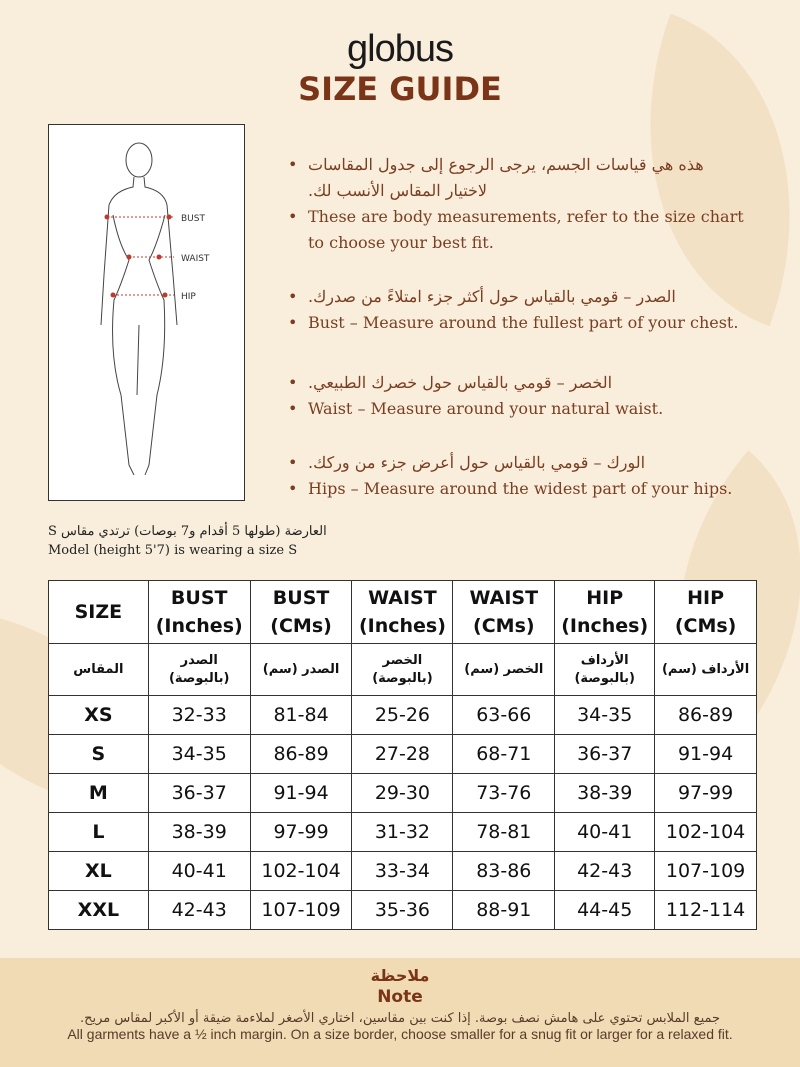  What do you see at coordinates (400, 49) in the screenshot?
I see `brand-logo: globus` at bounding box center [400, 49].